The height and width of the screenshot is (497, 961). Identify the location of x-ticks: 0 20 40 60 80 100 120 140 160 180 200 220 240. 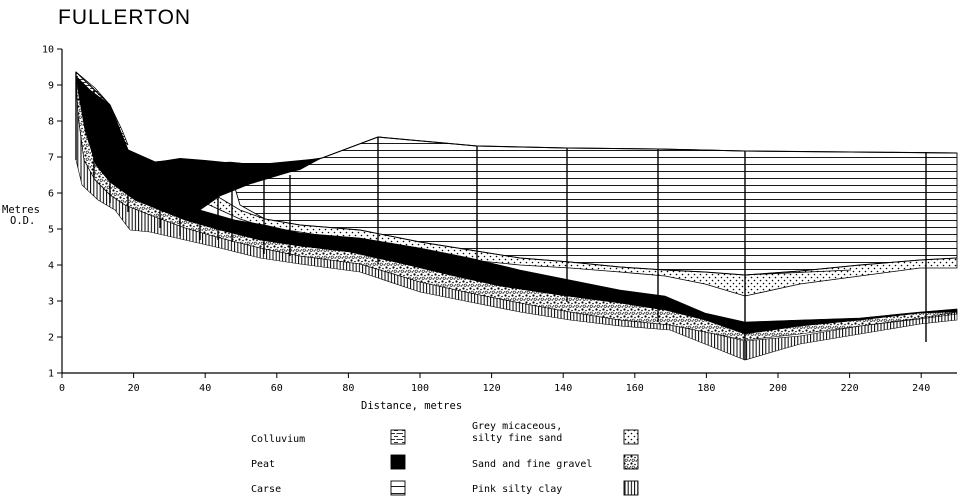
(494, 383).